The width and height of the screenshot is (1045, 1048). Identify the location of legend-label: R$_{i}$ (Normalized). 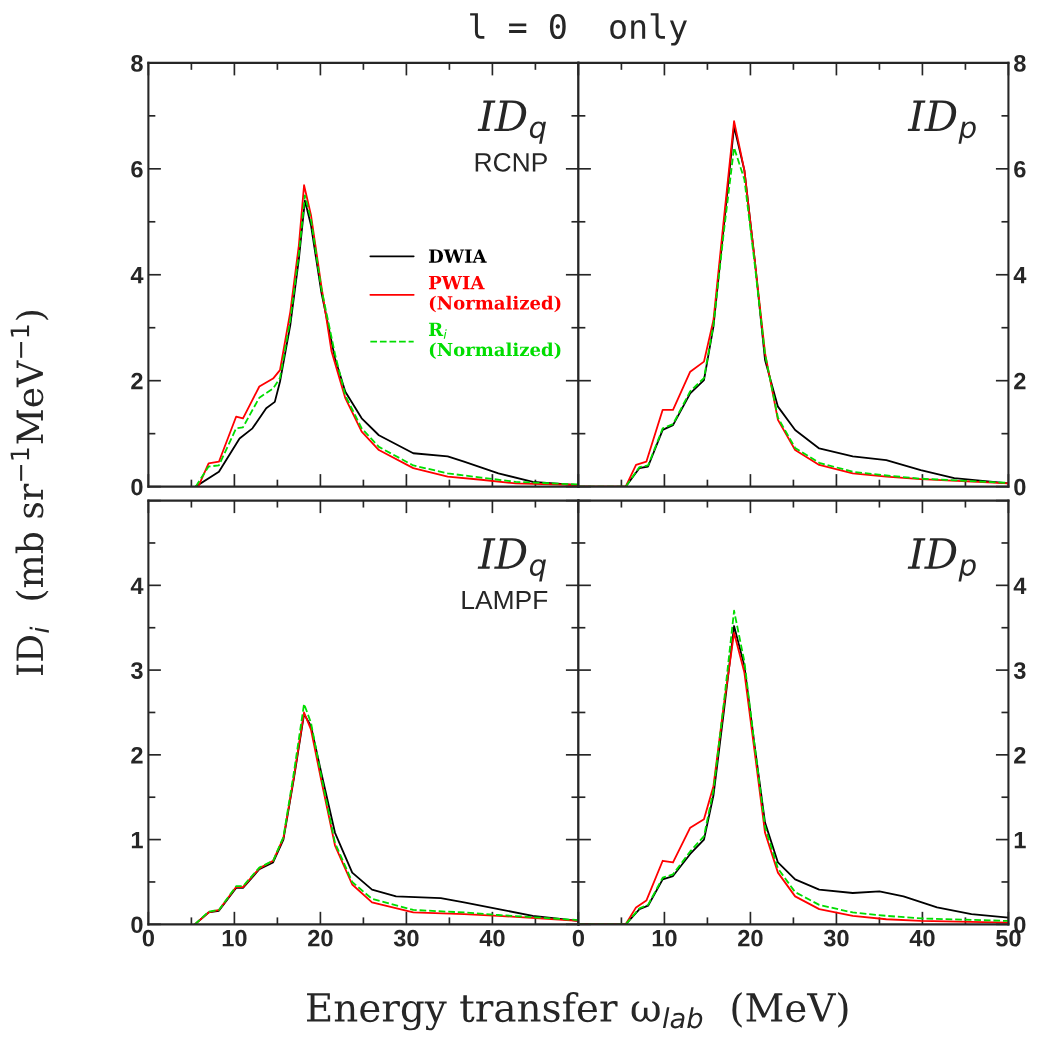
(494, 340).